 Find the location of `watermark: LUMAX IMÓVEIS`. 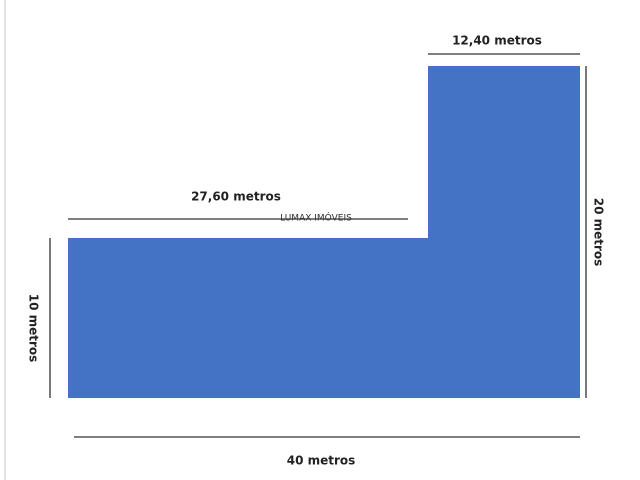

watermark: LUMAX IMÓVEIS is located at coordinates (316, 218).